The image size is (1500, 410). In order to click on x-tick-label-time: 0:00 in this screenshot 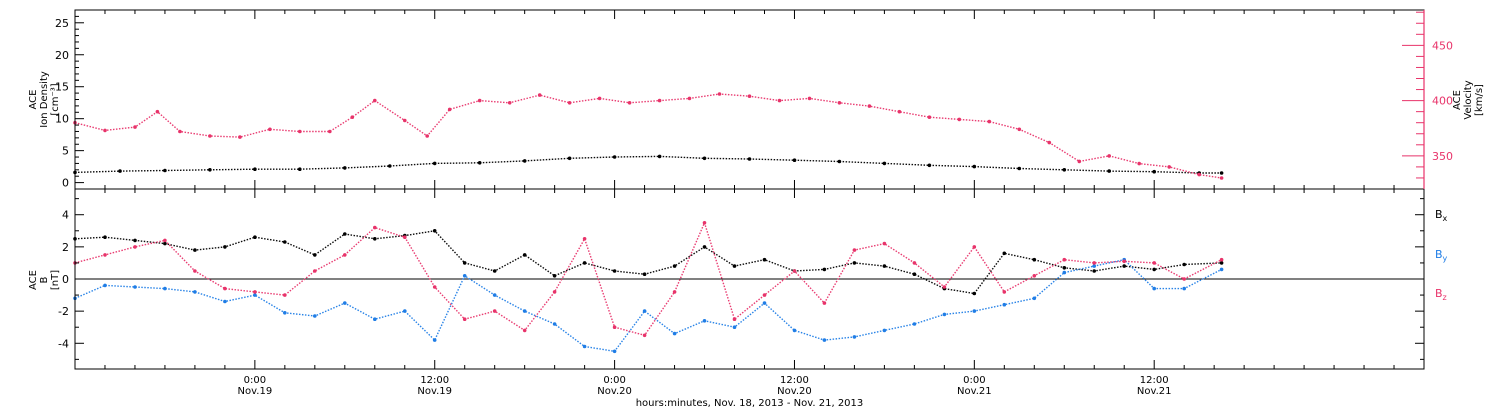, I will do `click(255, 380)`.